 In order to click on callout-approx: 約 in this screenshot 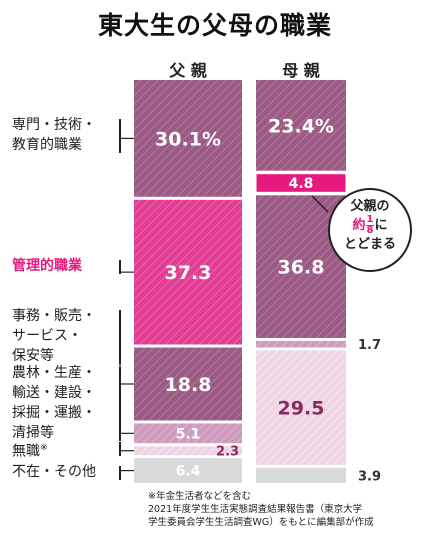, I will do `click(359, 225)`.